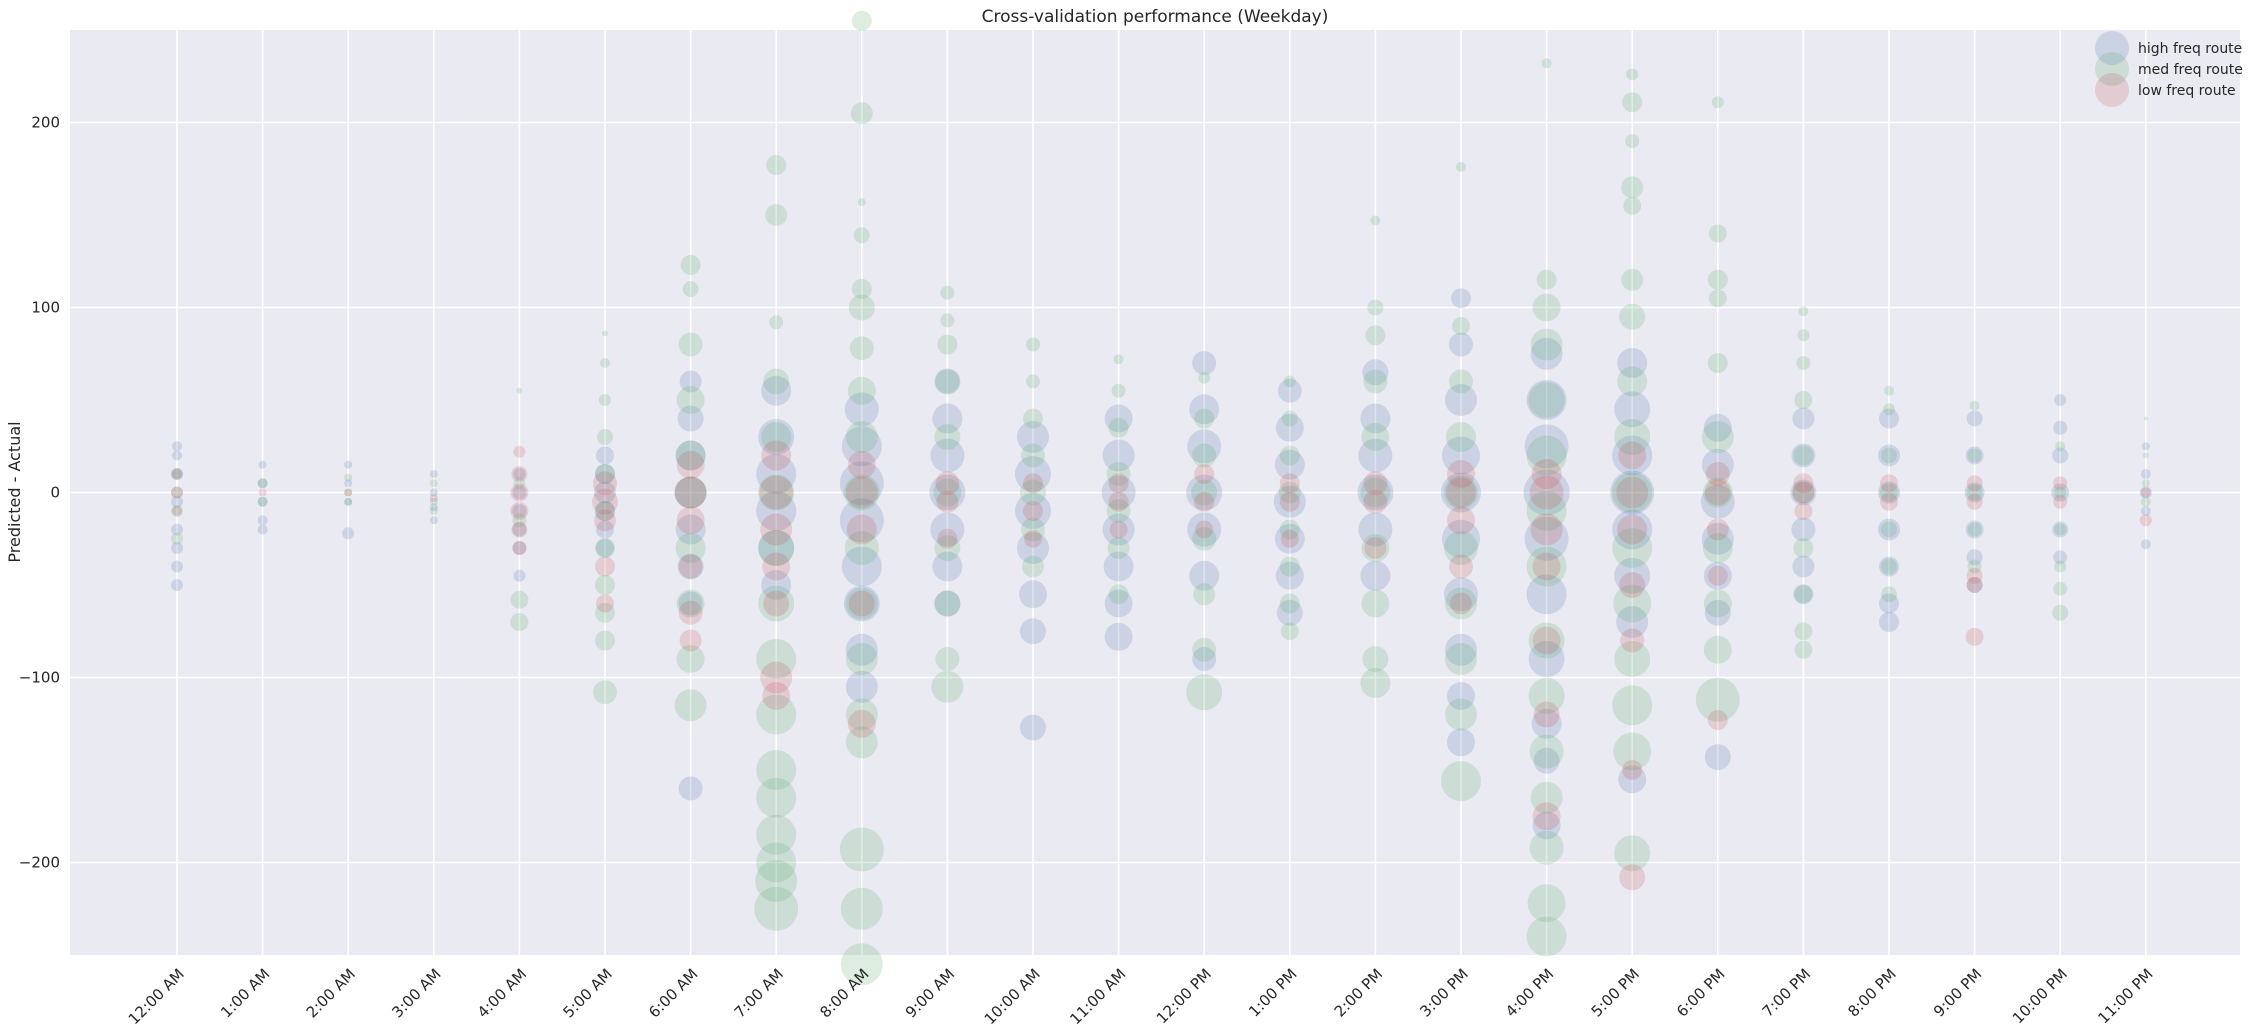  What do you see at coordinates (2187, 91) in the screenshot?
I see `legend-label: low freq route` at bounding box center [2187, 91].